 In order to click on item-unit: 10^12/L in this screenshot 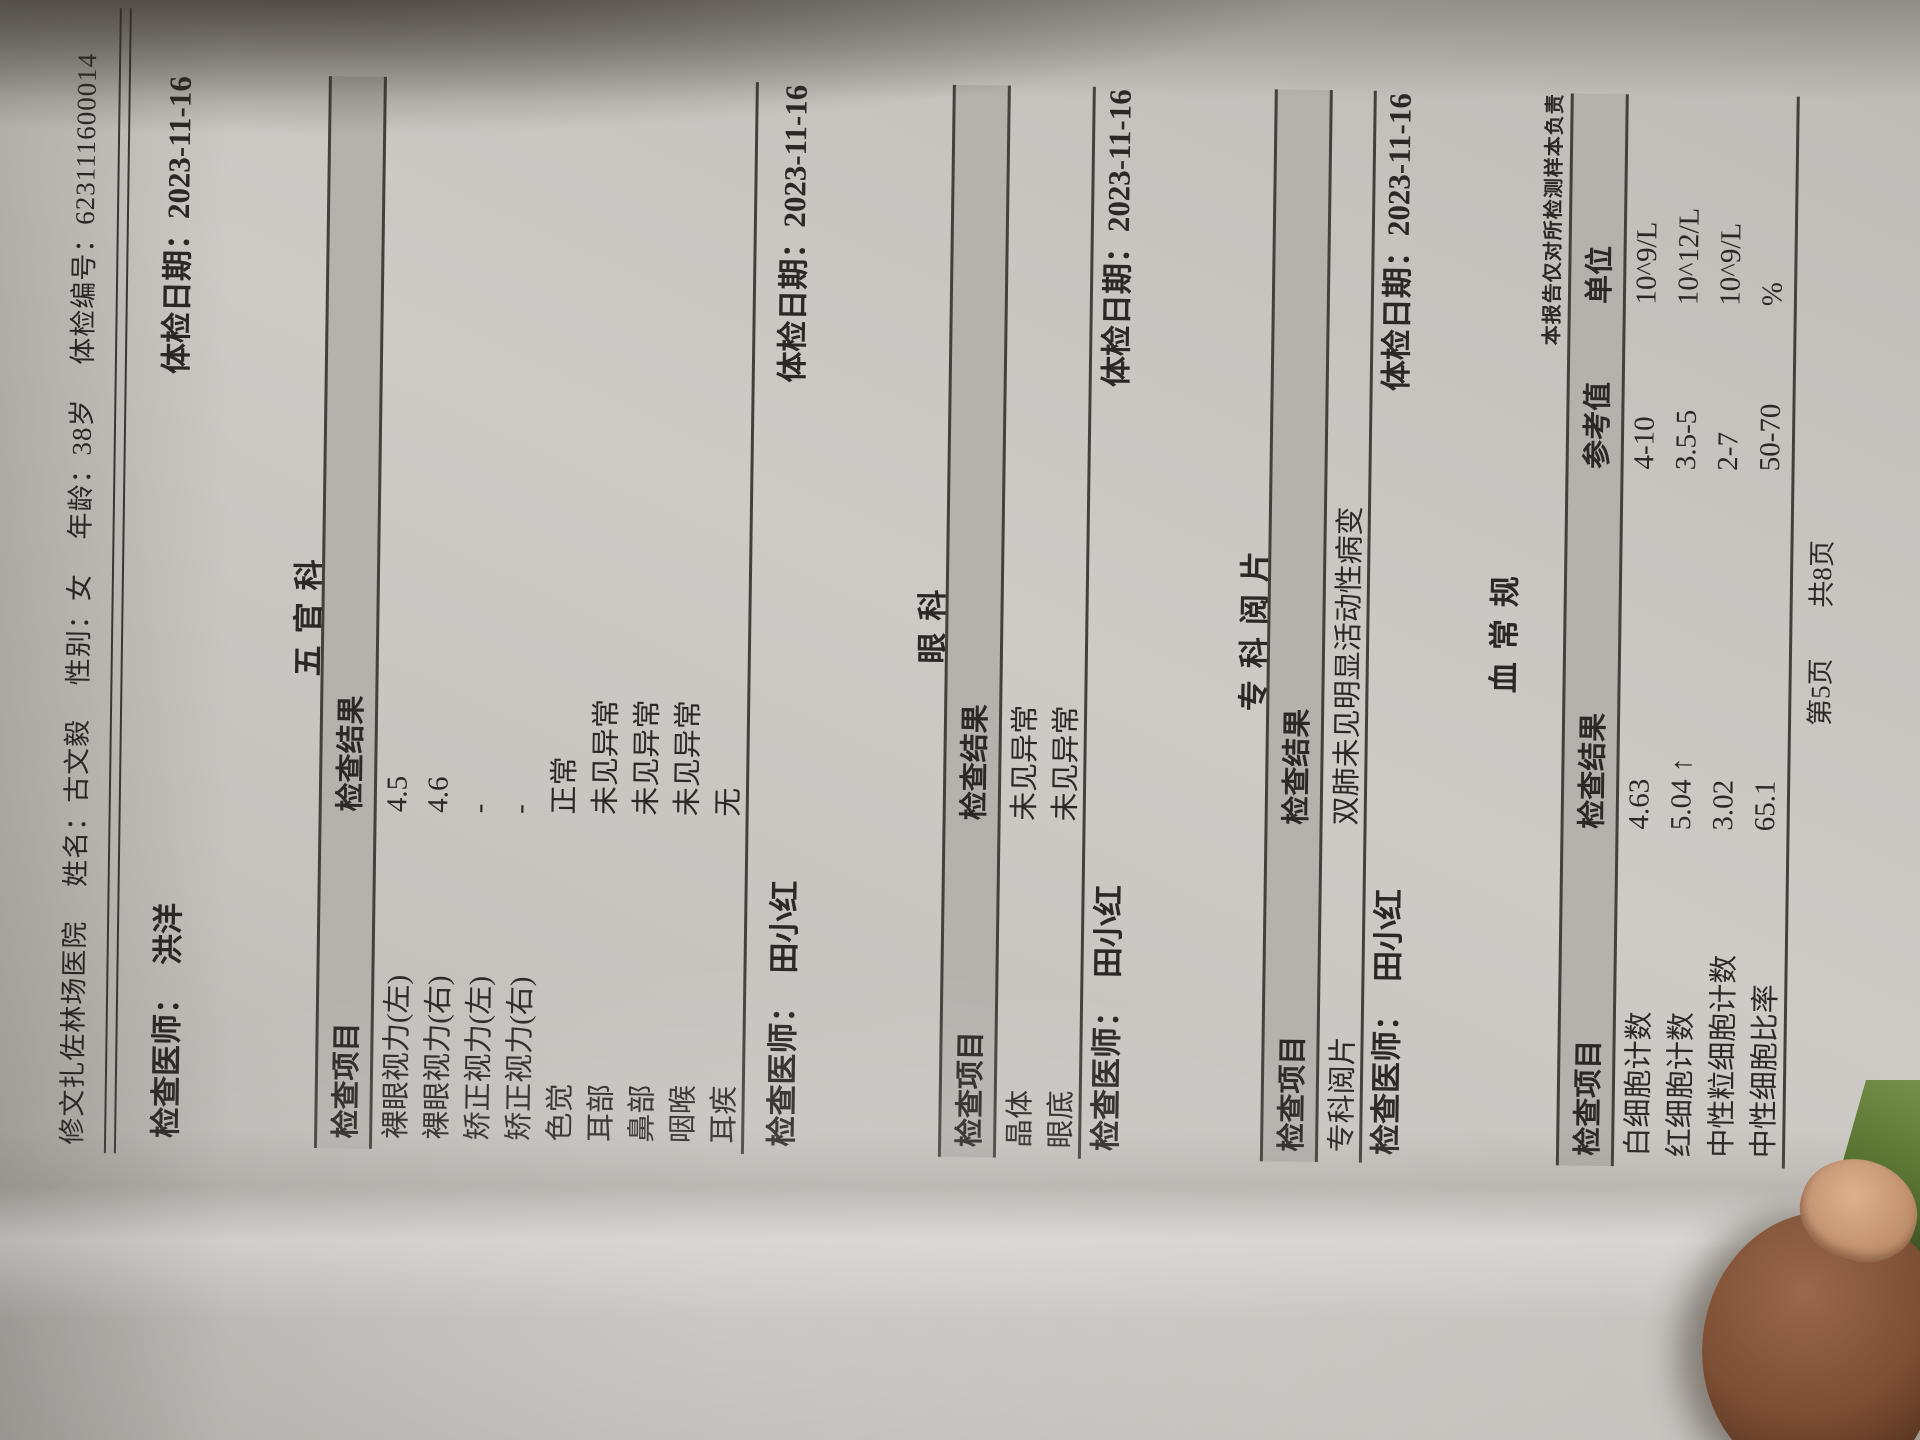, I will do `click(1689, 256)`.